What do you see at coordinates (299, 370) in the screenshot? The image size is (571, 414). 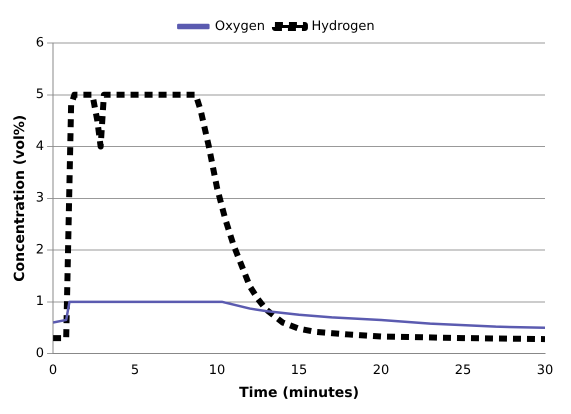 I see `x-tick-label: 15` at bounding box center [299, 370].